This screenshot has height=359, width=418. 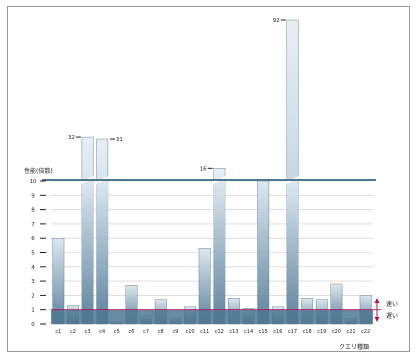 What do you see at coordinates (392, 316) in the screenshot?
I see `legend-slower-label: 遅い` at bounding box center [392, 316].